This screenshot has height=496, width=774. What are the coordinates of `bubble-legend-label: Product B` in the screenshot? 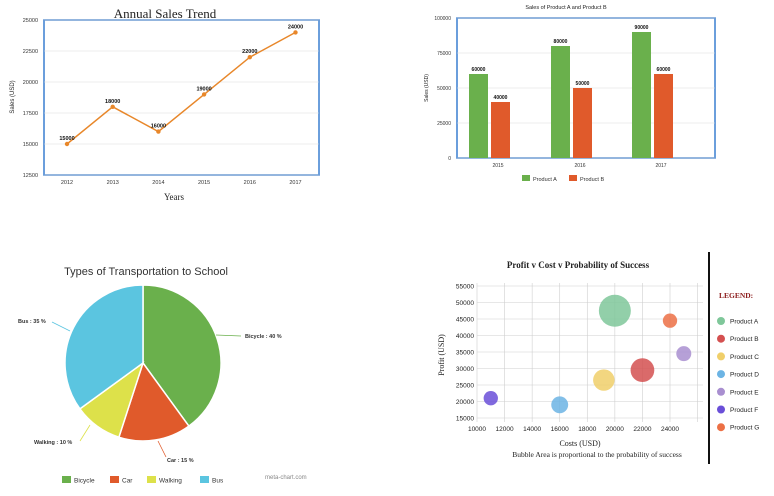 It's located at (744, 339).